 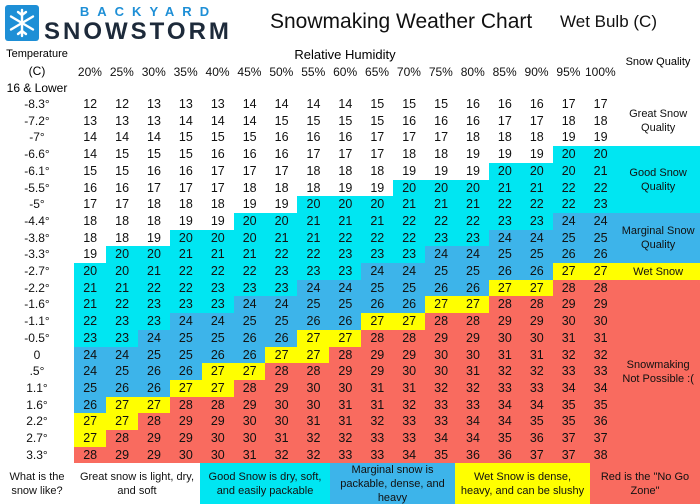 What do you see at coordinates (472, 72) in the screenshot?
I see `column-header: 80%` at bounding box center [472, 72].